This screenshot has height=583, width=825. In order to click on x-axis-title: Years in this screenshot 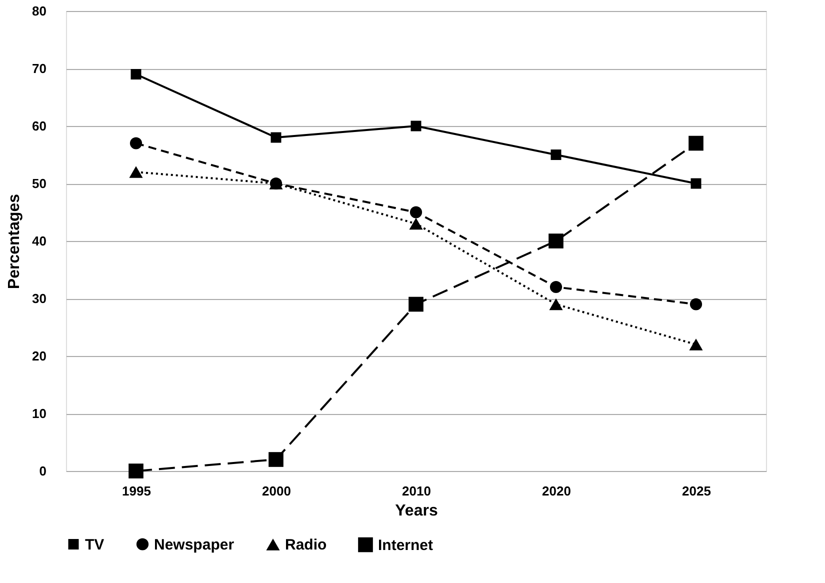, I will do `click(416, 511)`.